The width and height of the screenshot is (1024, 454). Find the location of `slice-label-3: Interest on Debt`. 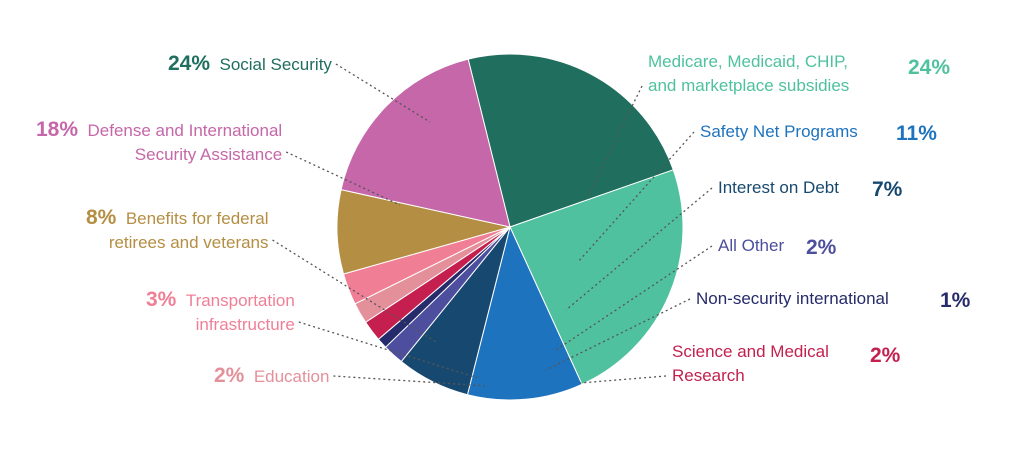

slice-label-3: Interest on Debt is located at coordinates (778, 188).